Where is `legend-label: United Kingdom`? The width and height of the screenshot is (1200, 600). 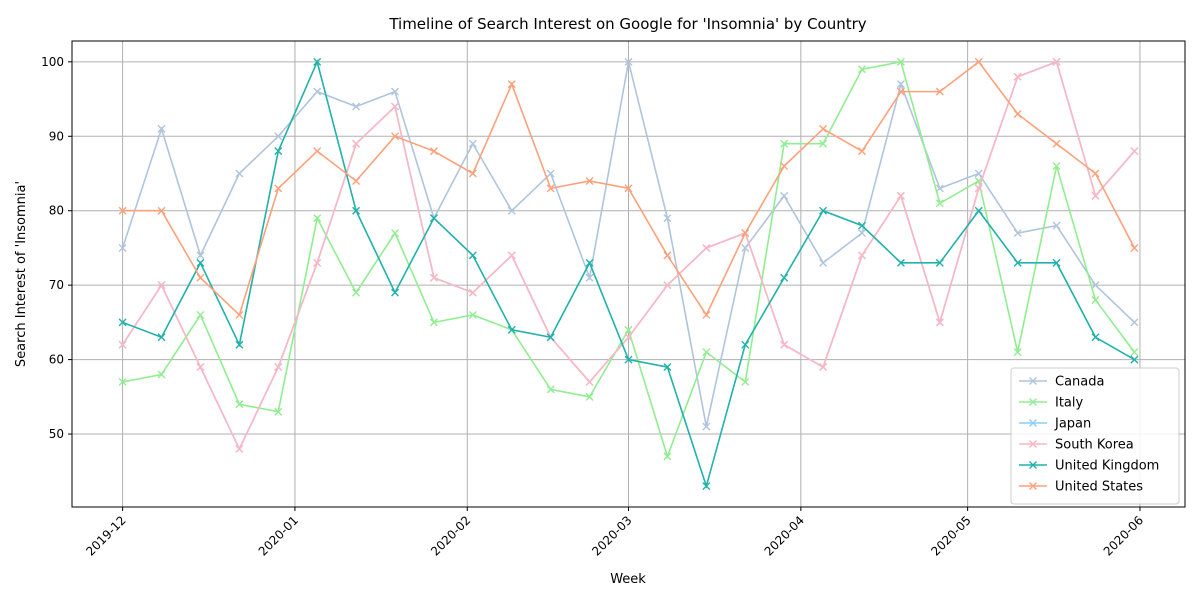
legend-label: United Kingdom is located at coordinates (1107, 466).